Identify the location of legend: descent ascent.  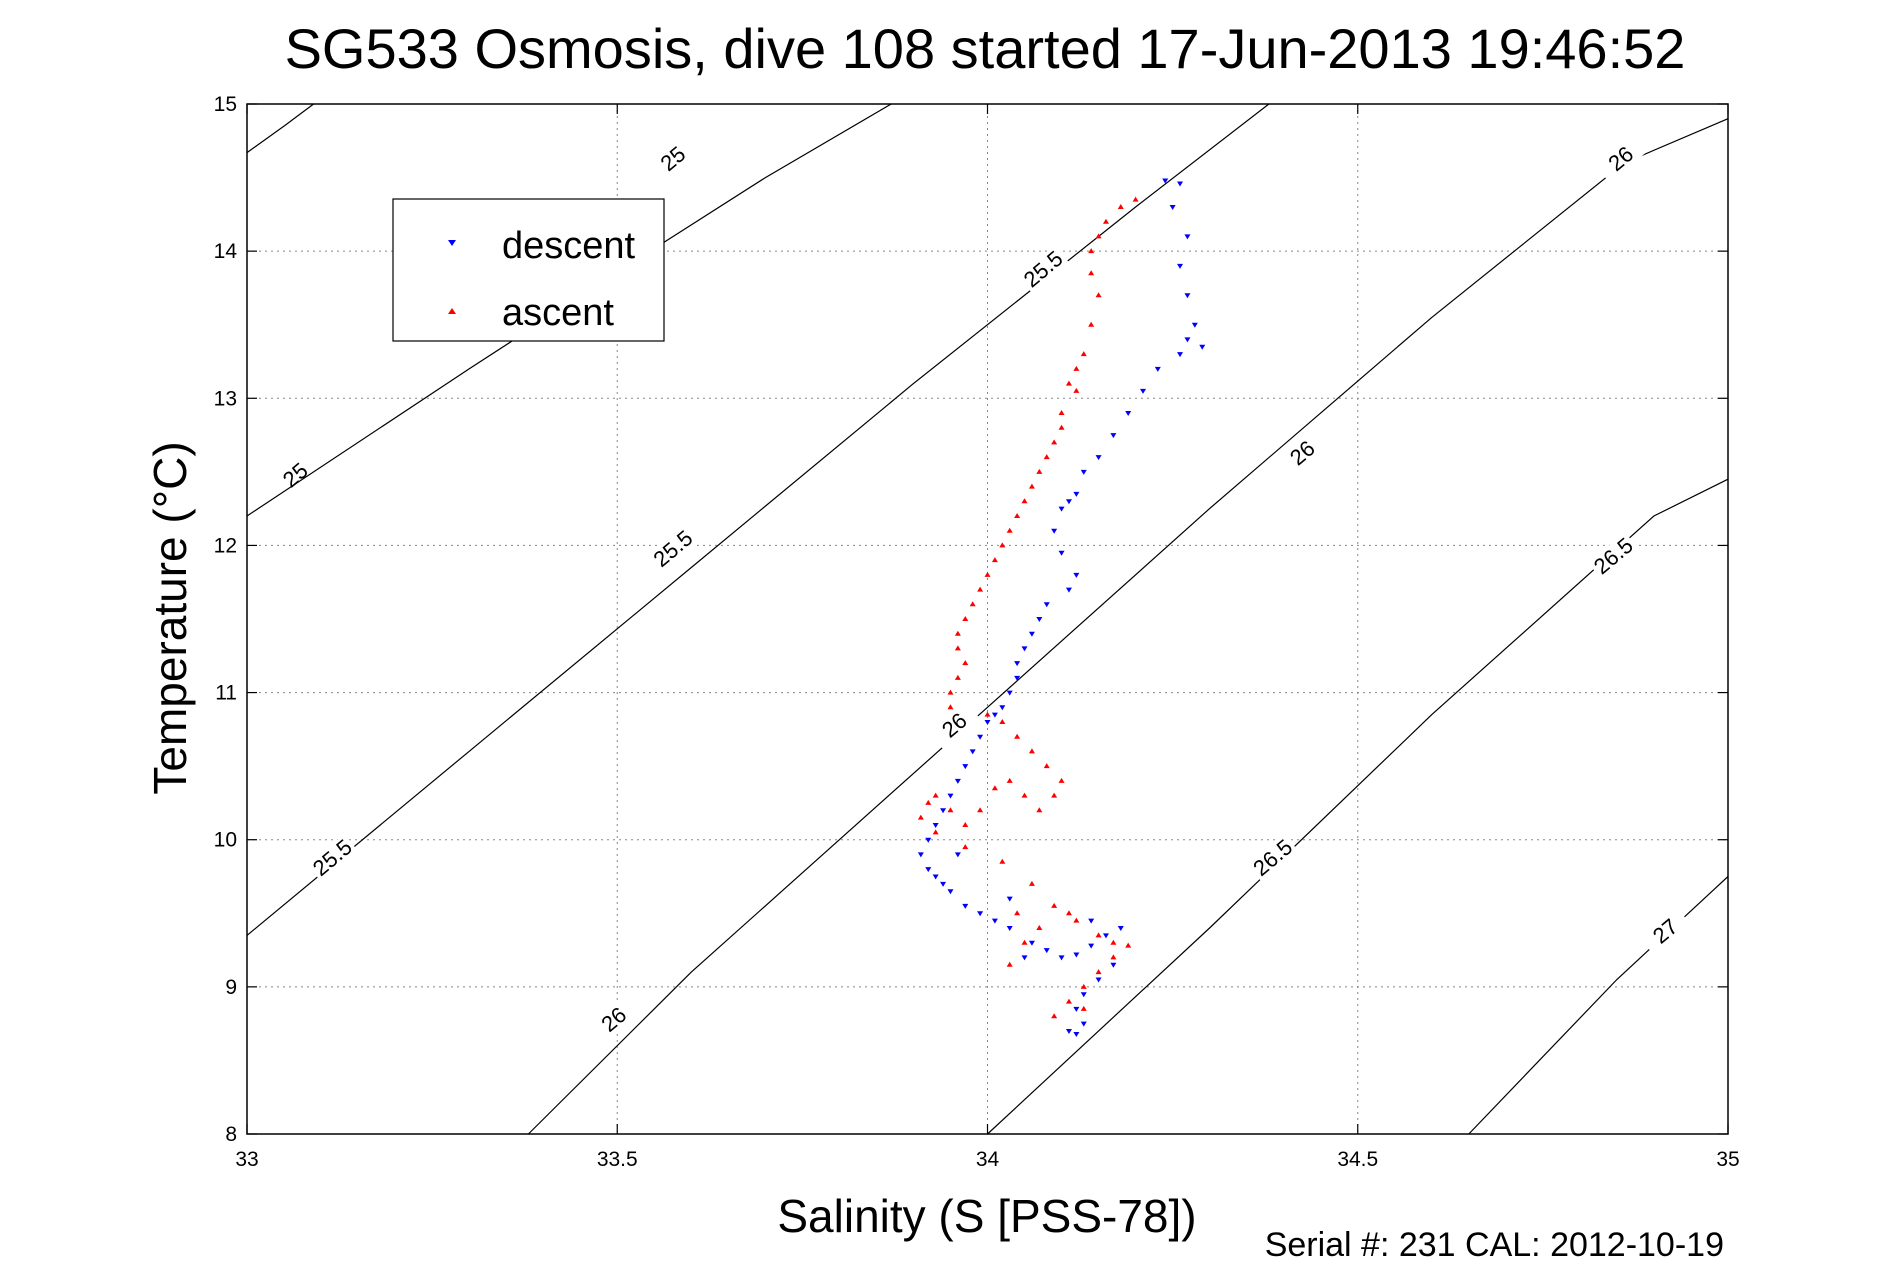
(528, 270).